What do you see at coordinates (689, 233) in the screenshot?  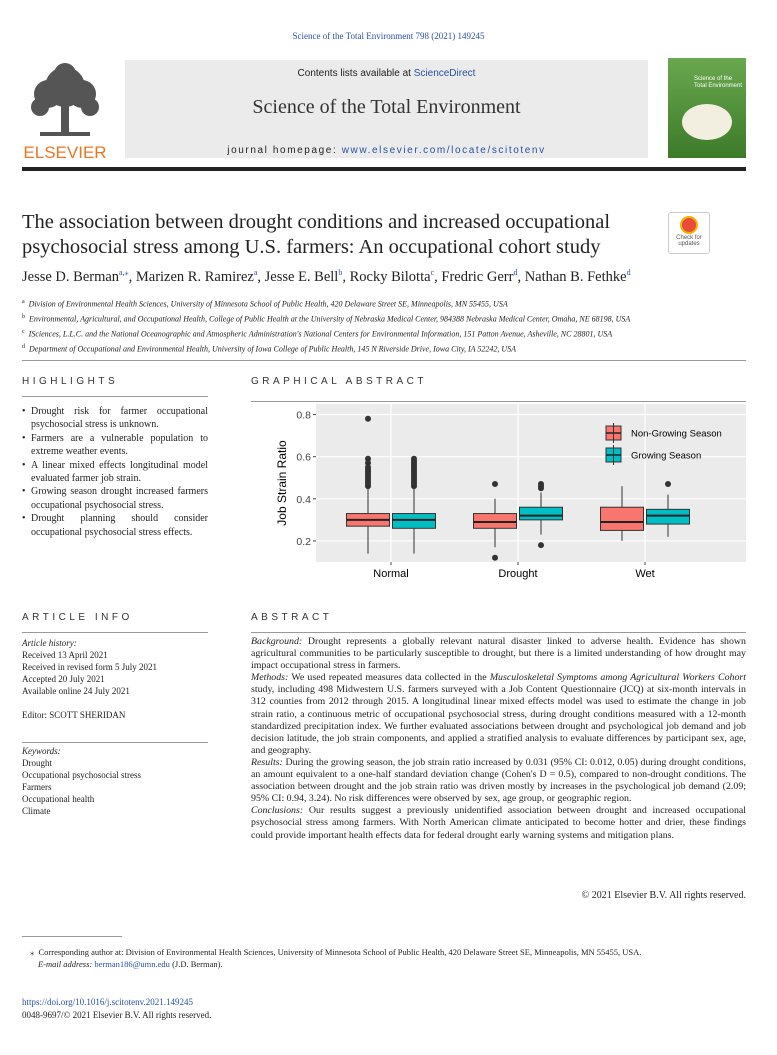 I see `check-updates: Check for updates` at bounding box center [689, 233].